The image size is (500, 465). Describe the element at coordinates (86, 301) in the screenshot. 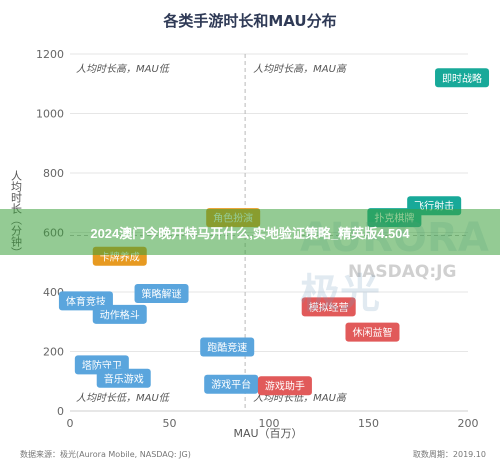

I see `data-point-label: 体育竞技` at that location.